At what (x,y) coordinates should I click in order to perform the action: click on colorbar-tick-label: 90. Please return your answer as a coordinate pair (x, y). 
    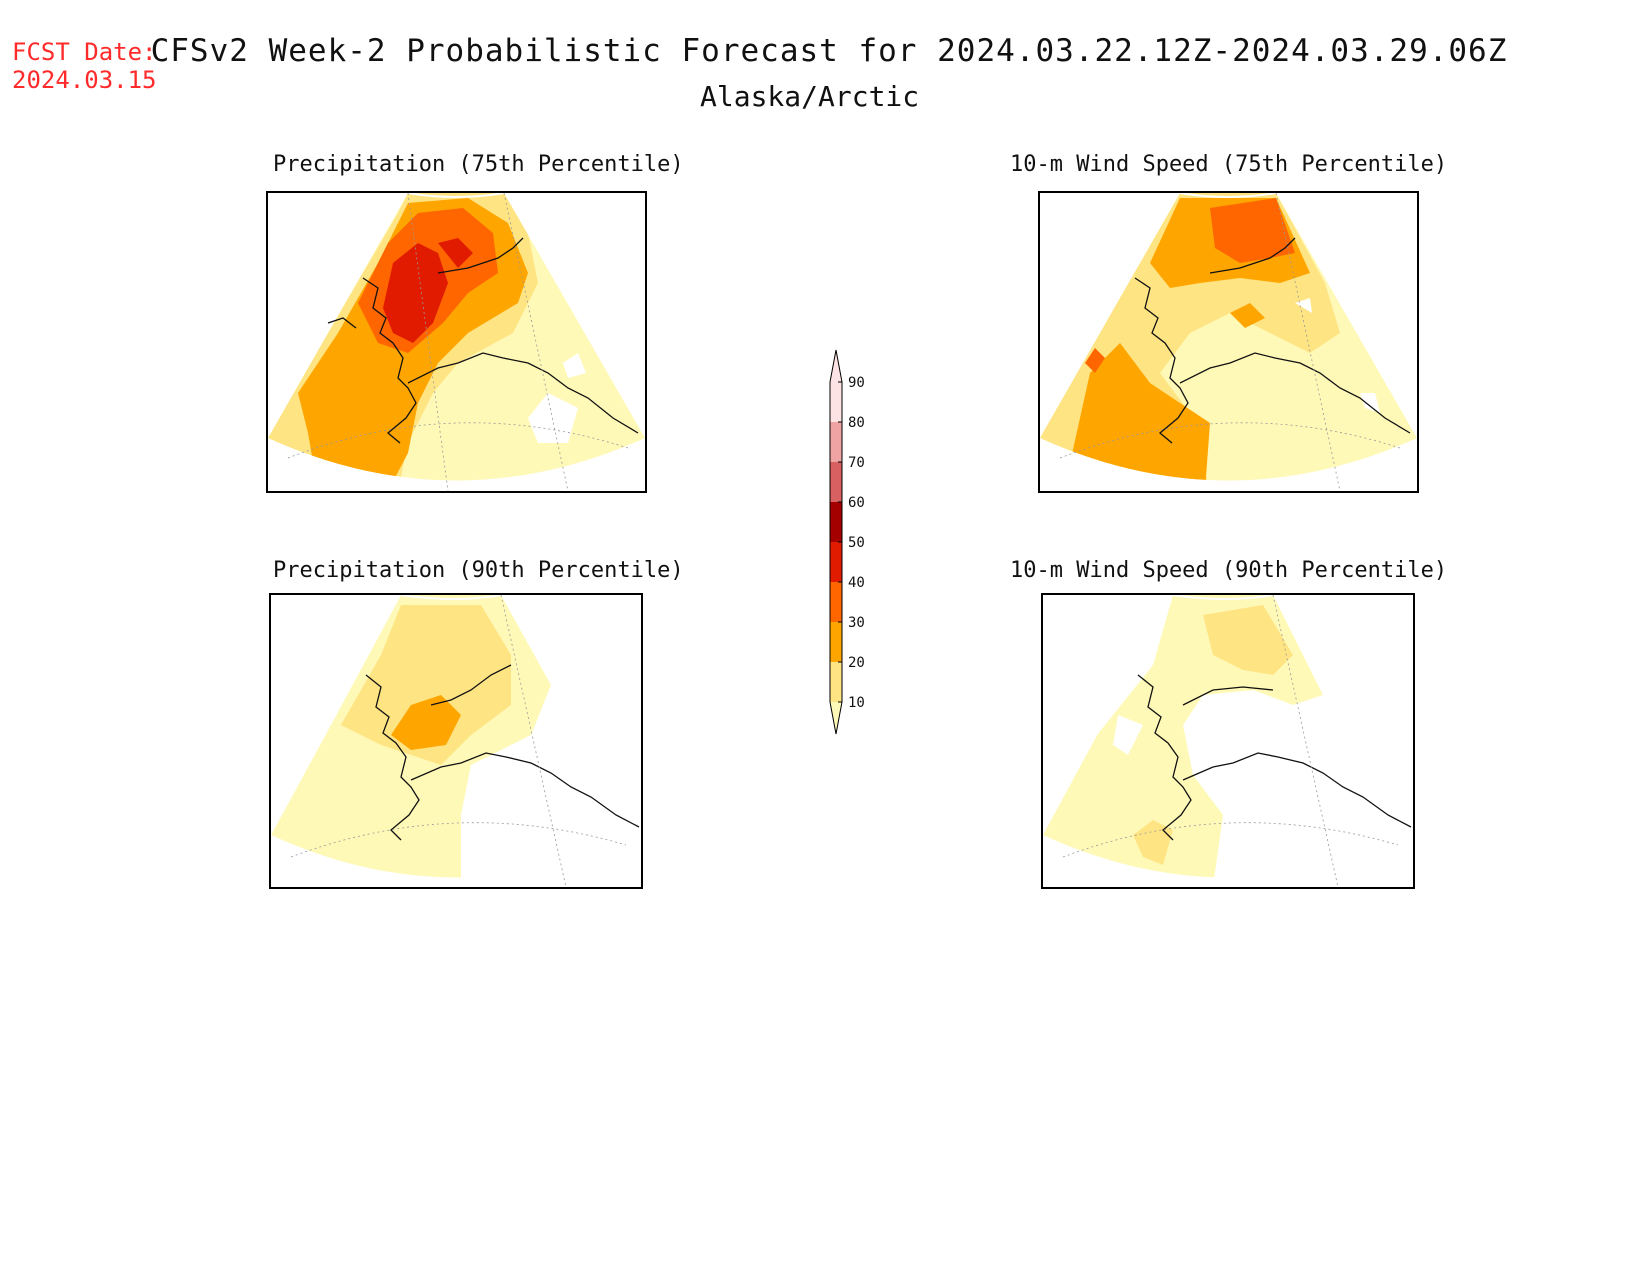
    Looking at the image, I should click on (856, 383).